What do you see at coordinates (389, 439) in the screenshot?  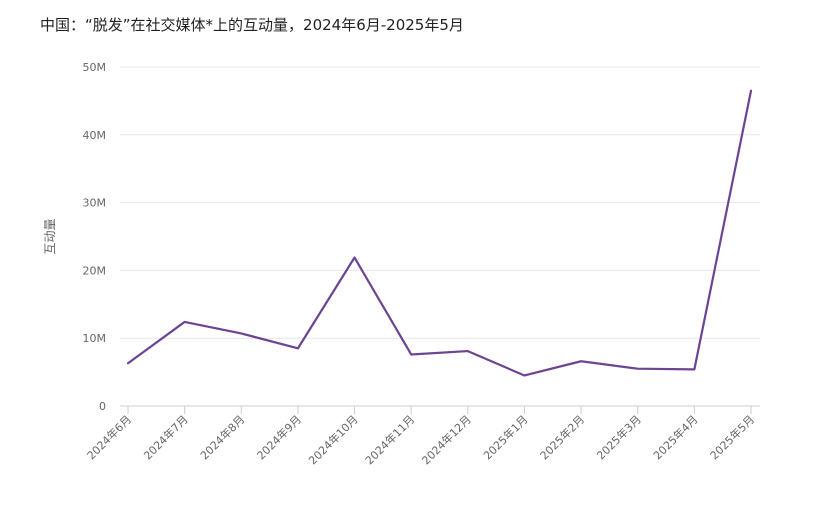 I see `x-tick-label: 2024年11月` at bounding box center [389, 439].